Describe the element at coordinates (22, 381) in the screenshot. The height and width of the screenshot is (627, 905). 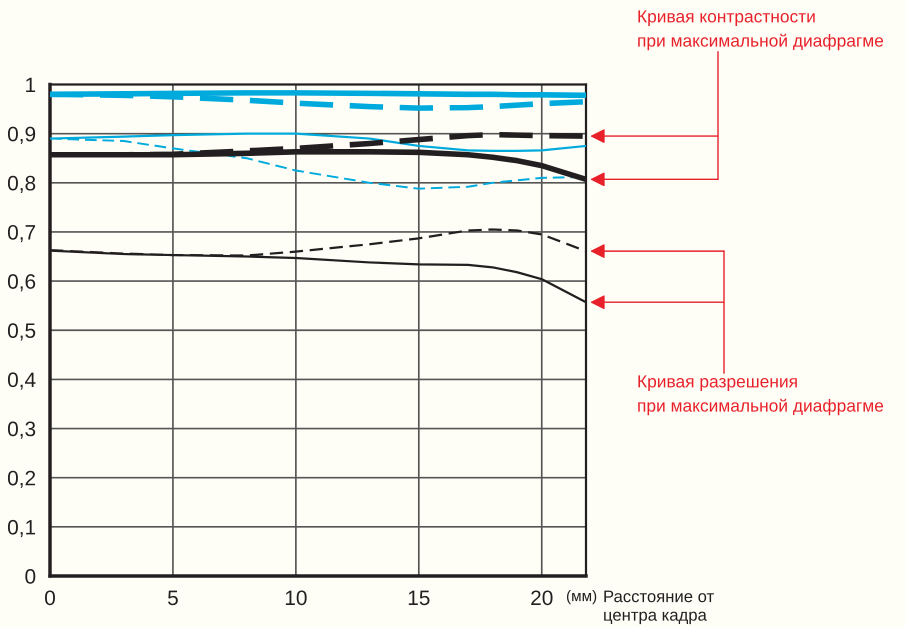
I see `y-tick-label: 0,4` at that location.